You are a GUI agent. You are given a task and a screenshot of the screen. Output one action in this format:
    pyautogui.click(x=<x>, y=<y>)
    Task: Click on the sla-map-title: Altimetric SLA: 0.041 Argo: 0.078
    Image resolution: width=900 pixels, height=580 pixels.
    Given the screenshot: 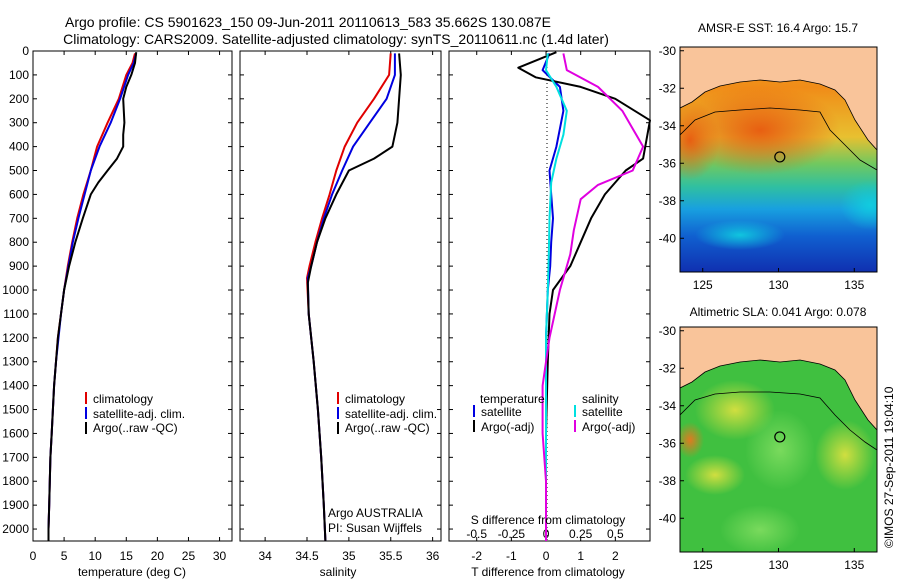 What is the action you would take?
    pyautogui.click(x=778, y=312)
    